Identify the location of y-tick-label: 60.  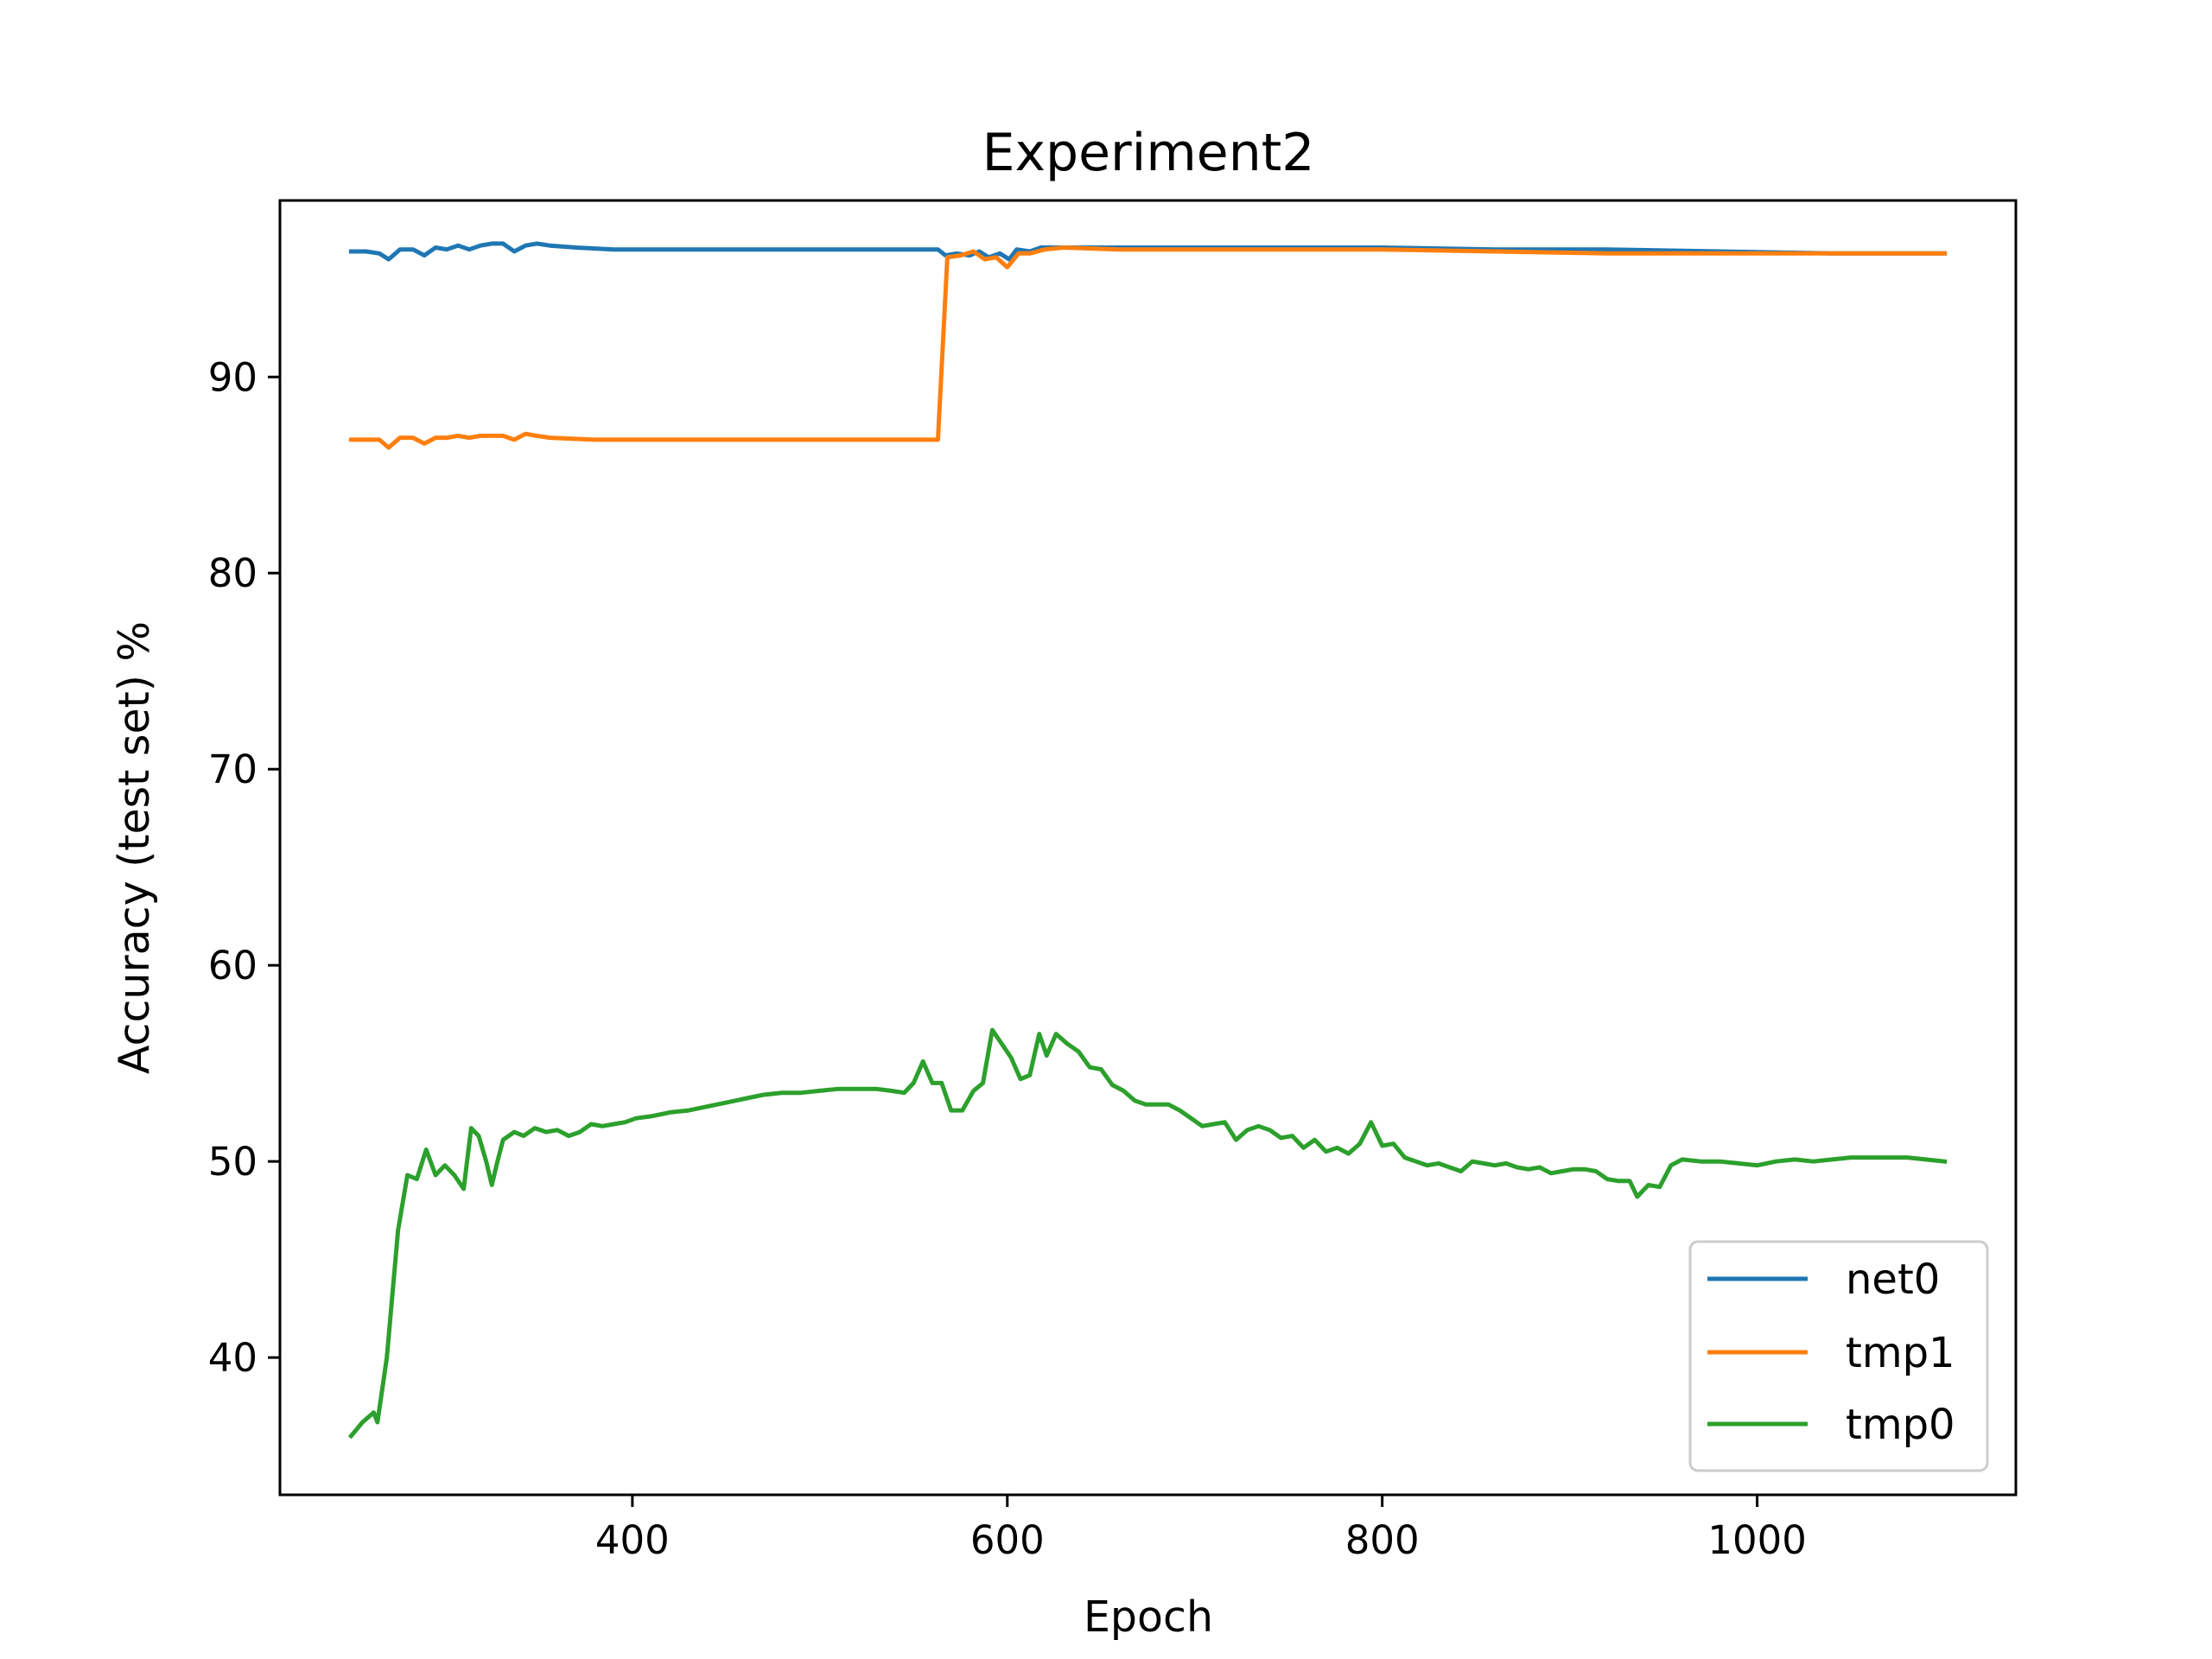
(232, 965).